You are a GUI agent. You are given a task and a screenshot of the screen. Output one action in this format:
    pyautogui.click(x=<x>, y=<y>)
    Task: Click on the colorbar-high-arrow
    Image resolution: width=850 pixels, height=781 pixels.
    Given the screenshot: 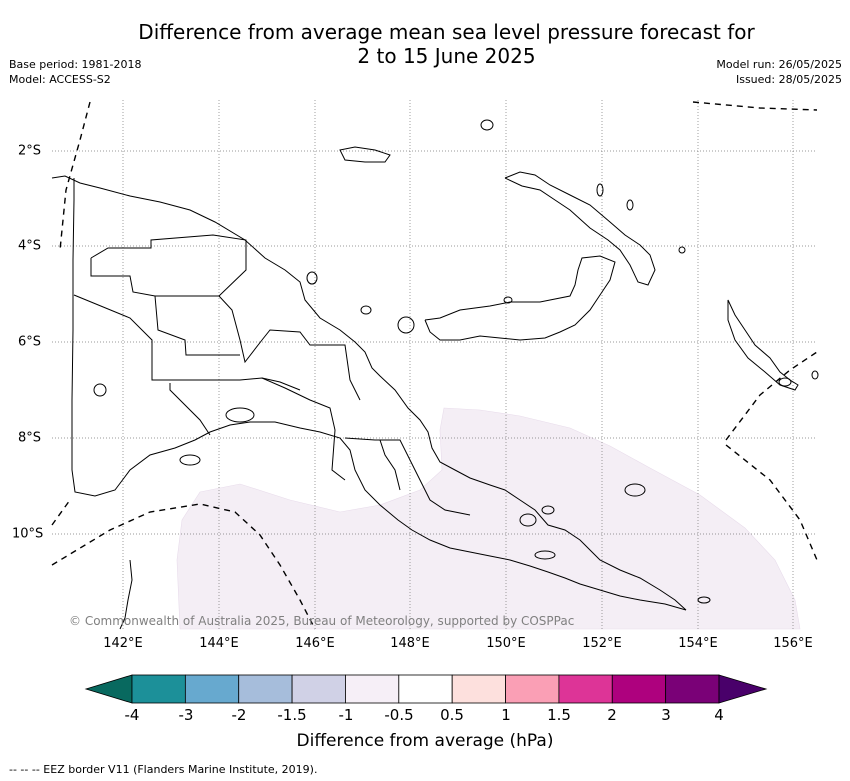 What is the action you would take?
    pyautogui.click(x=743, y=689)
    